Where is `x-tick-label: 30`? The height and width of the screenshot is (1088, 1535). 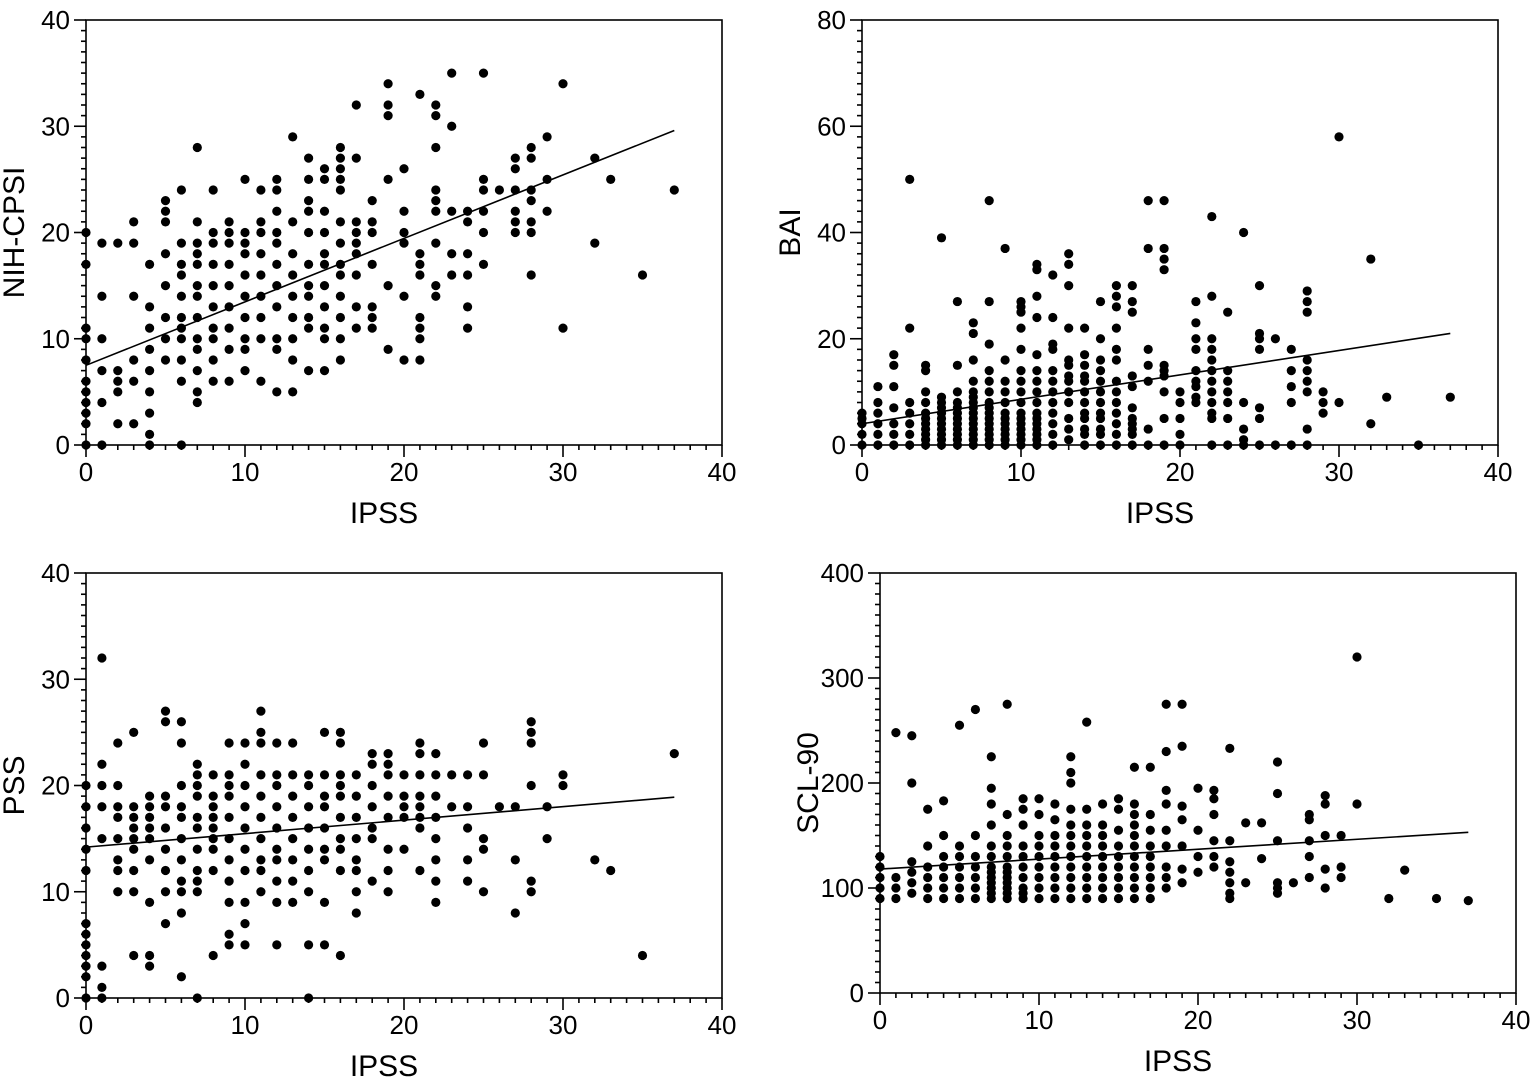 x-tick-label: 30 is located at coordinates (1339, 472).